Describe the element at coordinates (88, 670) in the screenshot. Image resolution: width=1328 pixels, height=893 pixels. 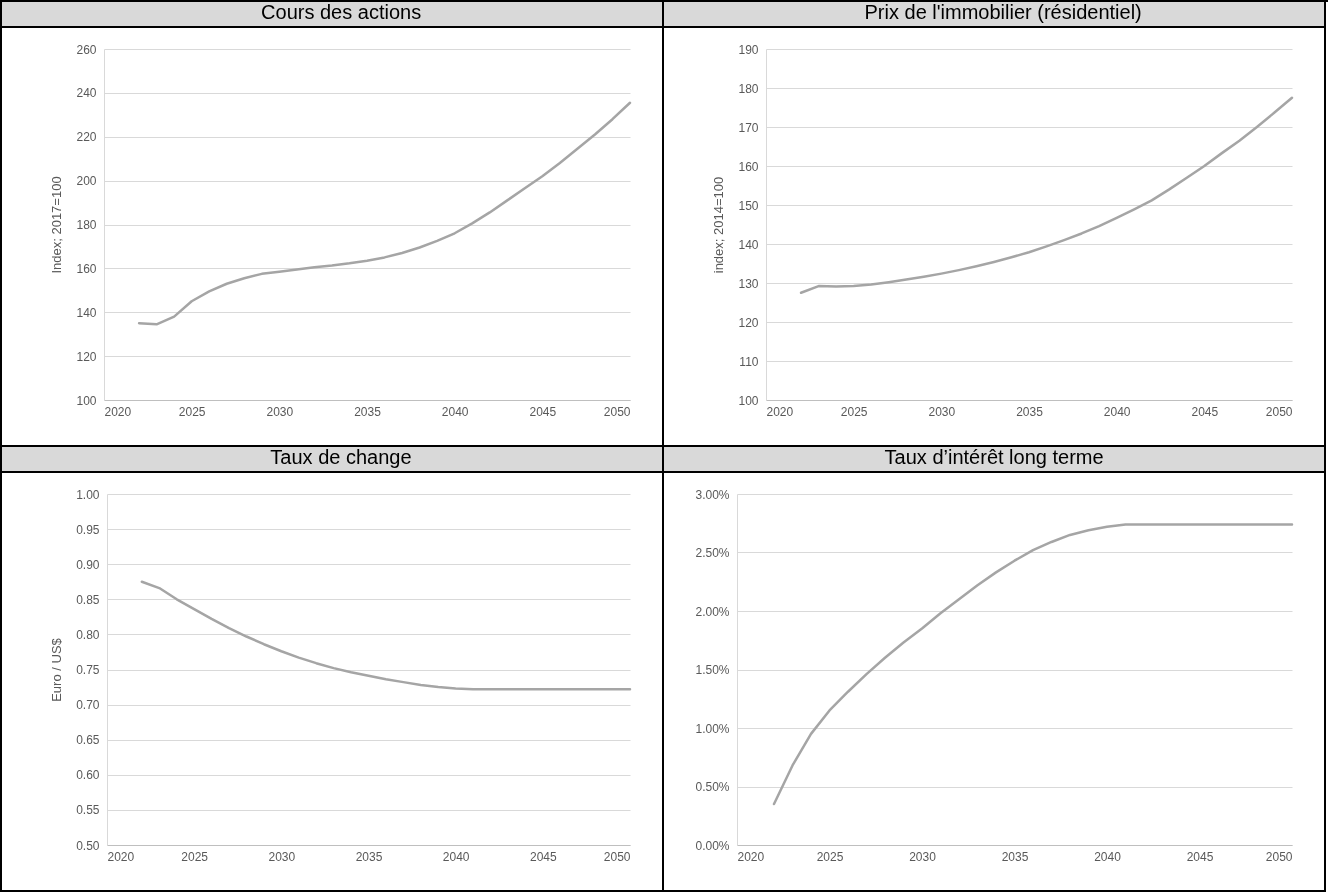
I see `y-tick-label: 0.75` at that location.